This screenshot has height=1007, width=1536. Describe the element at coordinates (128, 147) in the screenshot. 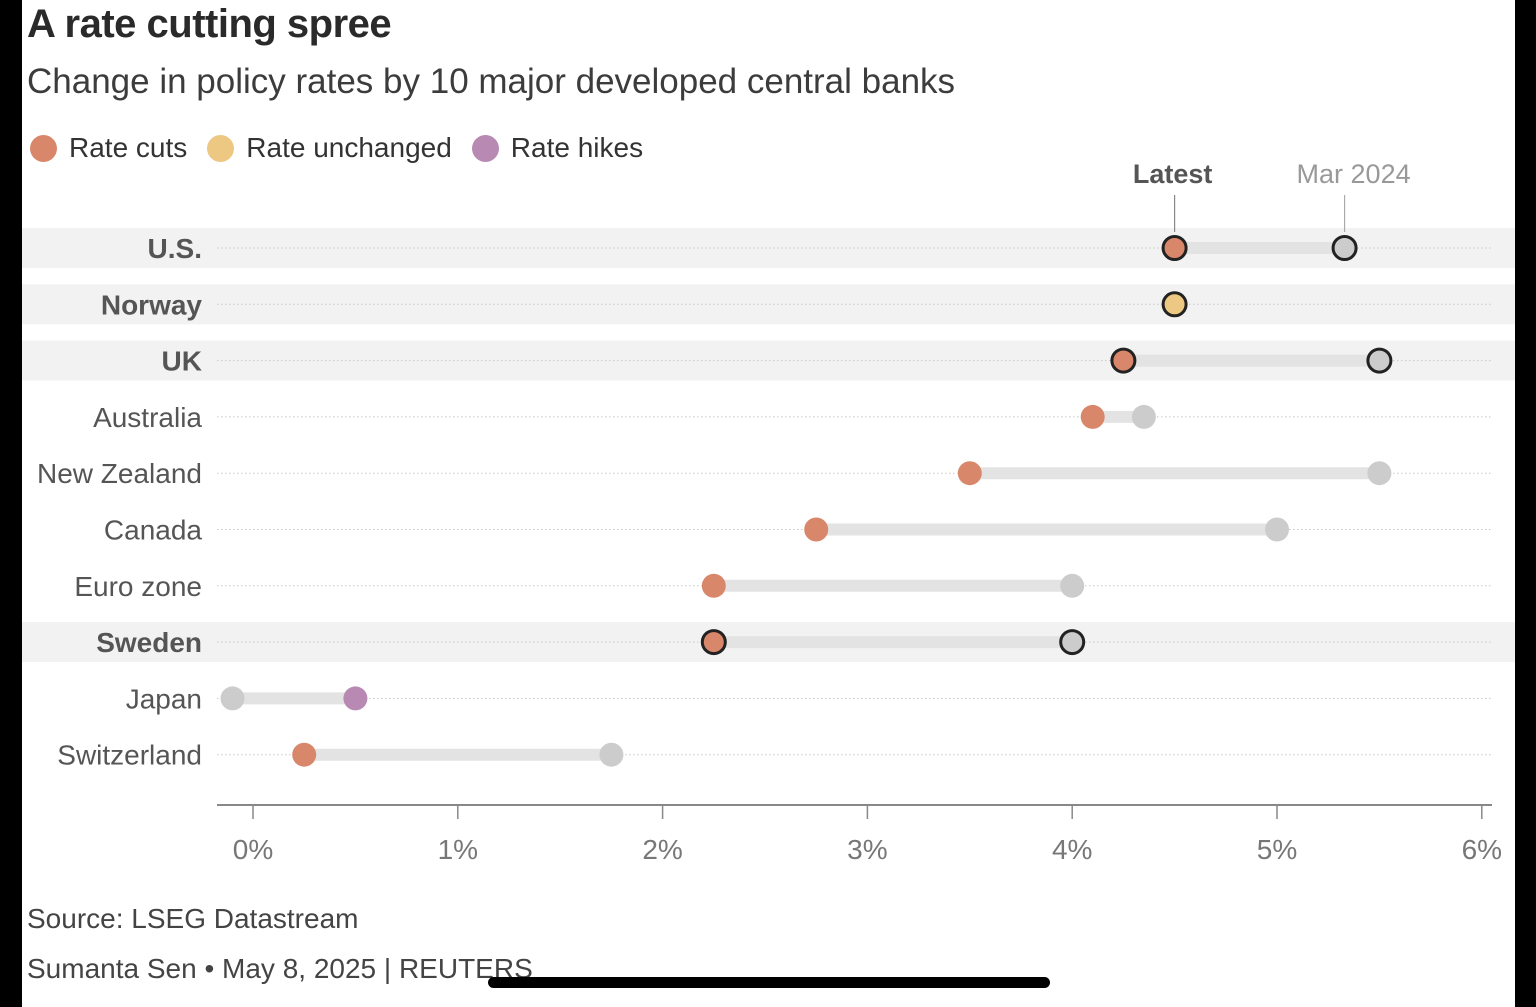

I see `legend-label-cuts: Rate cuts` at that location.